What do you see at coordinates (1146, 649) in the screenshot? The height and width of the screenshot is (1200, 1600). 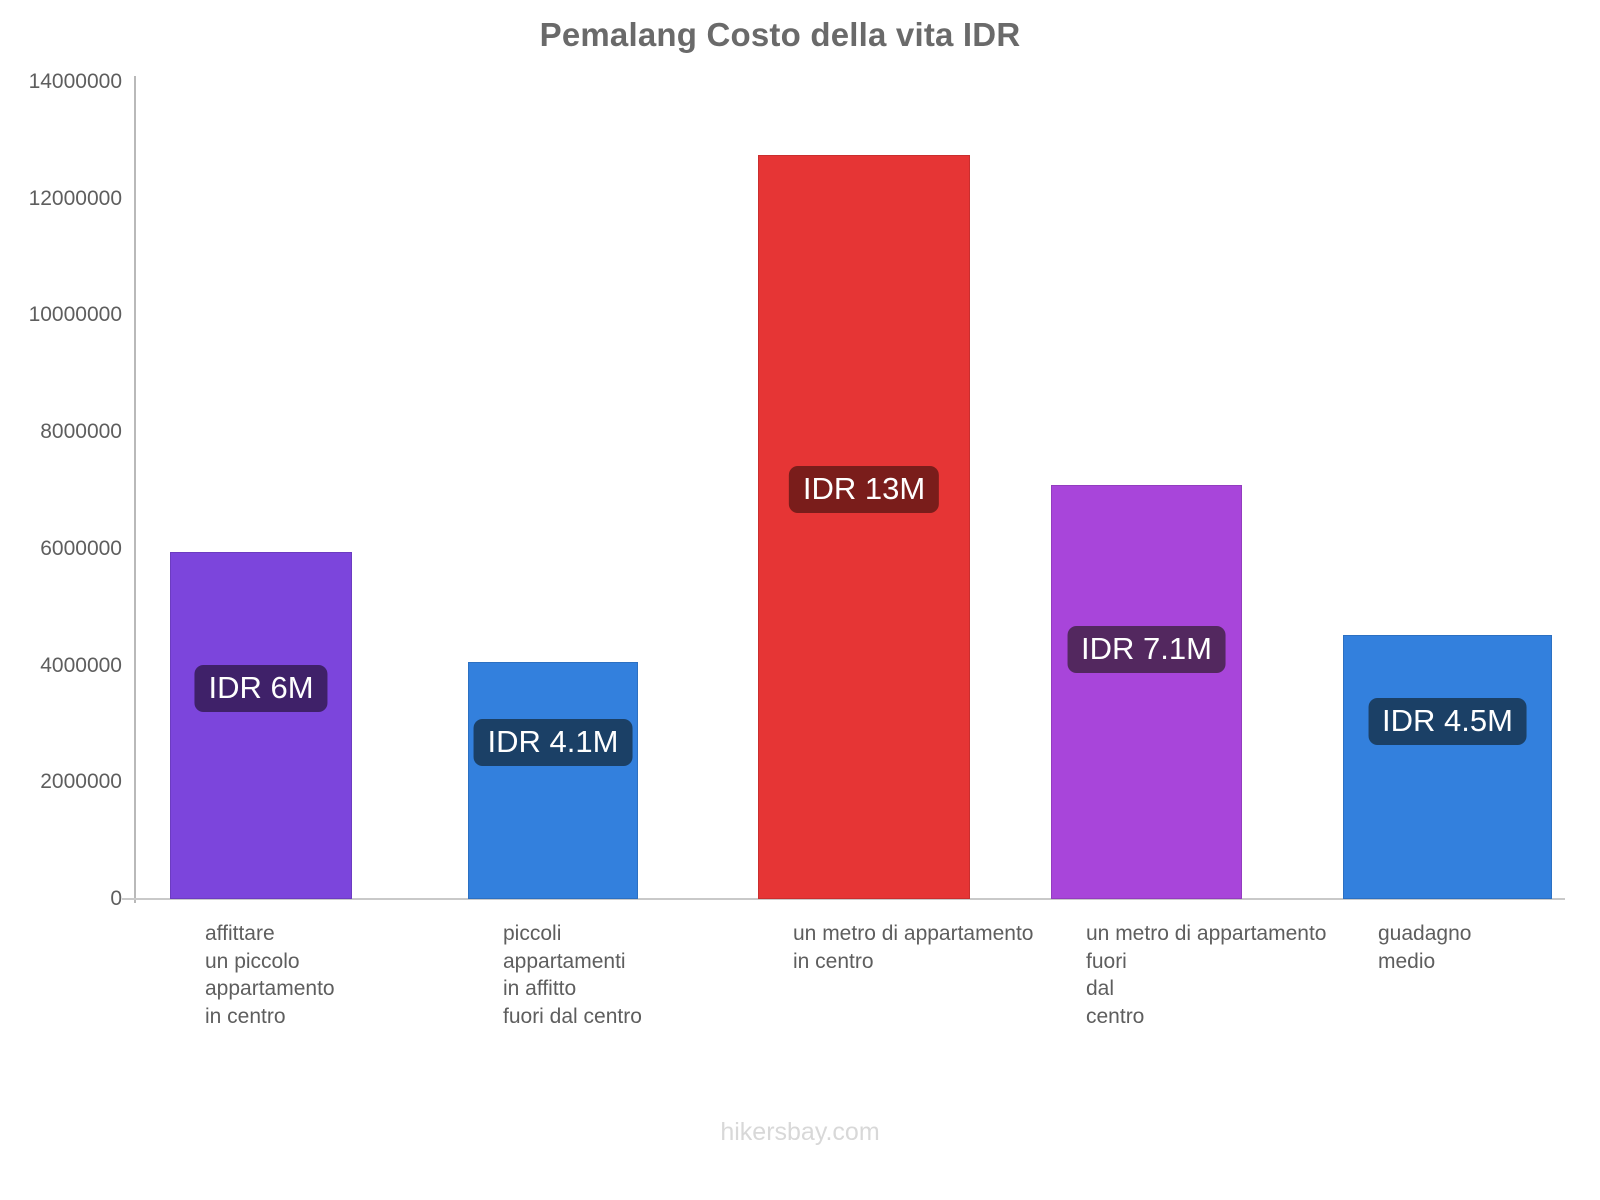 I see `bar-value-label: IDR 7.1M` at bounding box center [1146, 649].